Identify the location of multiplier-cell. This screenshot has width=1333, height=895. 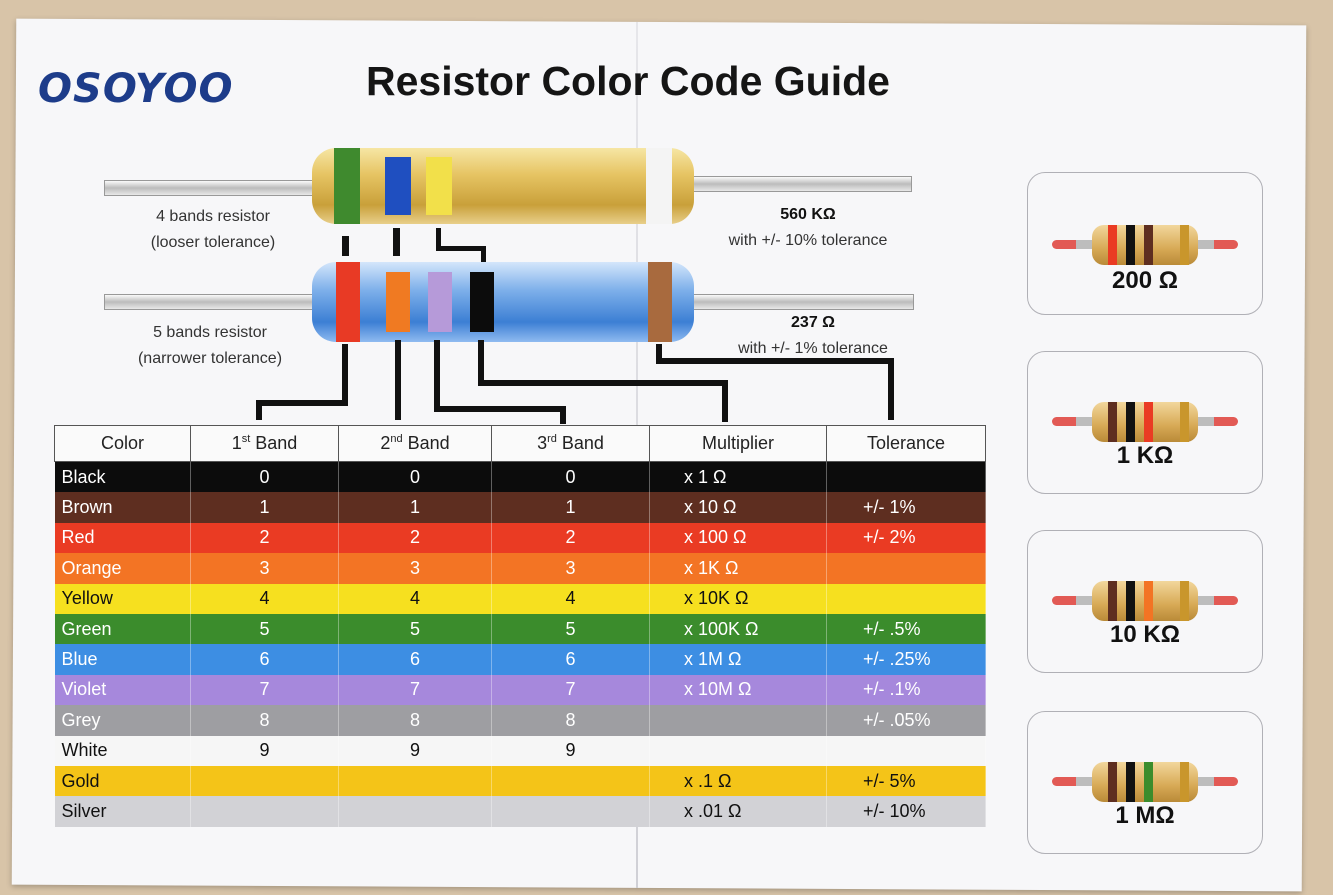
(738, 720).